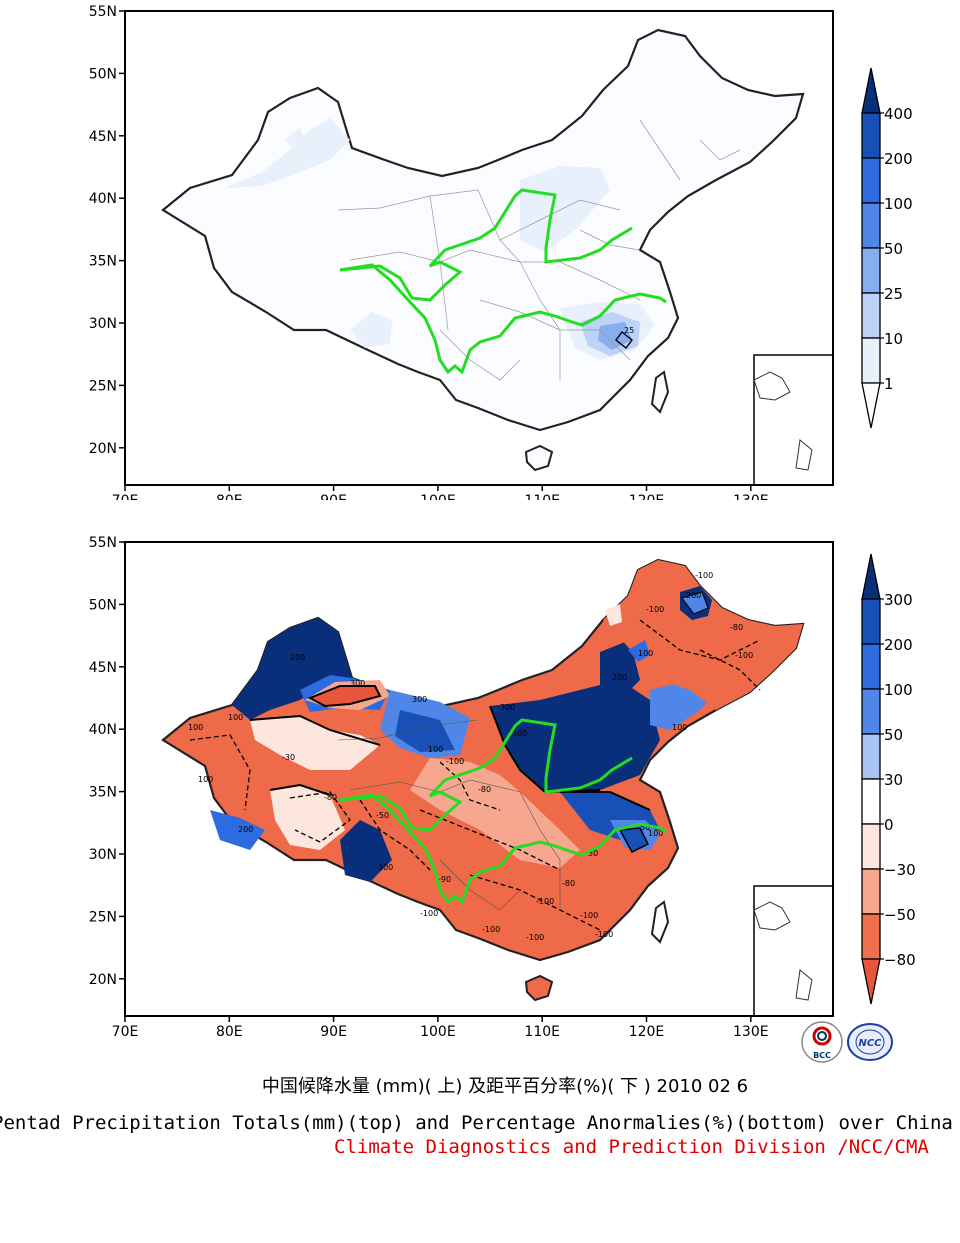 The image size is (960, 1243). I want to click on colorbar-label: 300, so click(898, 600).